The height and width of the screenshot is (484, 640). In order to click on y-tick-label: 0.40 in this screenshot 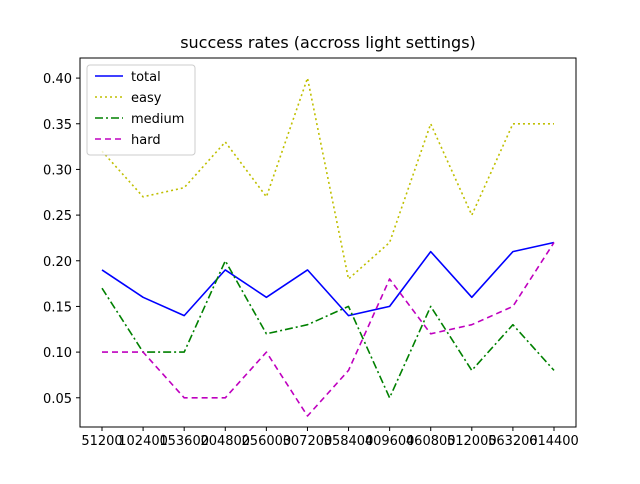, I will do `click(57, 79)`.